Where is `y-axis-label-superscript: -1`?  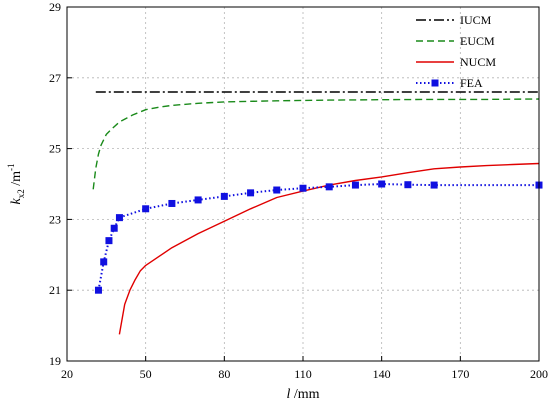 y-axis-label-superscript: -1 is located at coordinates (11, 168).